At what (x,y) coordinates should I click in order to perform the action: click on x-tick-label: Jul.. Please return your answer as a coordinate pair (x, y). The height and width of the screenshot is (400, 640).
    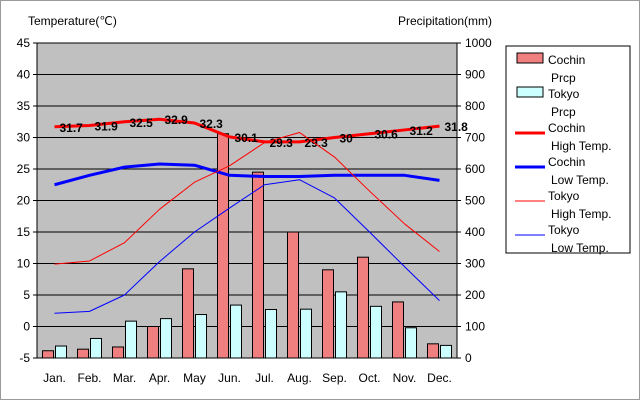
    Looking at the image, I should click on (264, 378).